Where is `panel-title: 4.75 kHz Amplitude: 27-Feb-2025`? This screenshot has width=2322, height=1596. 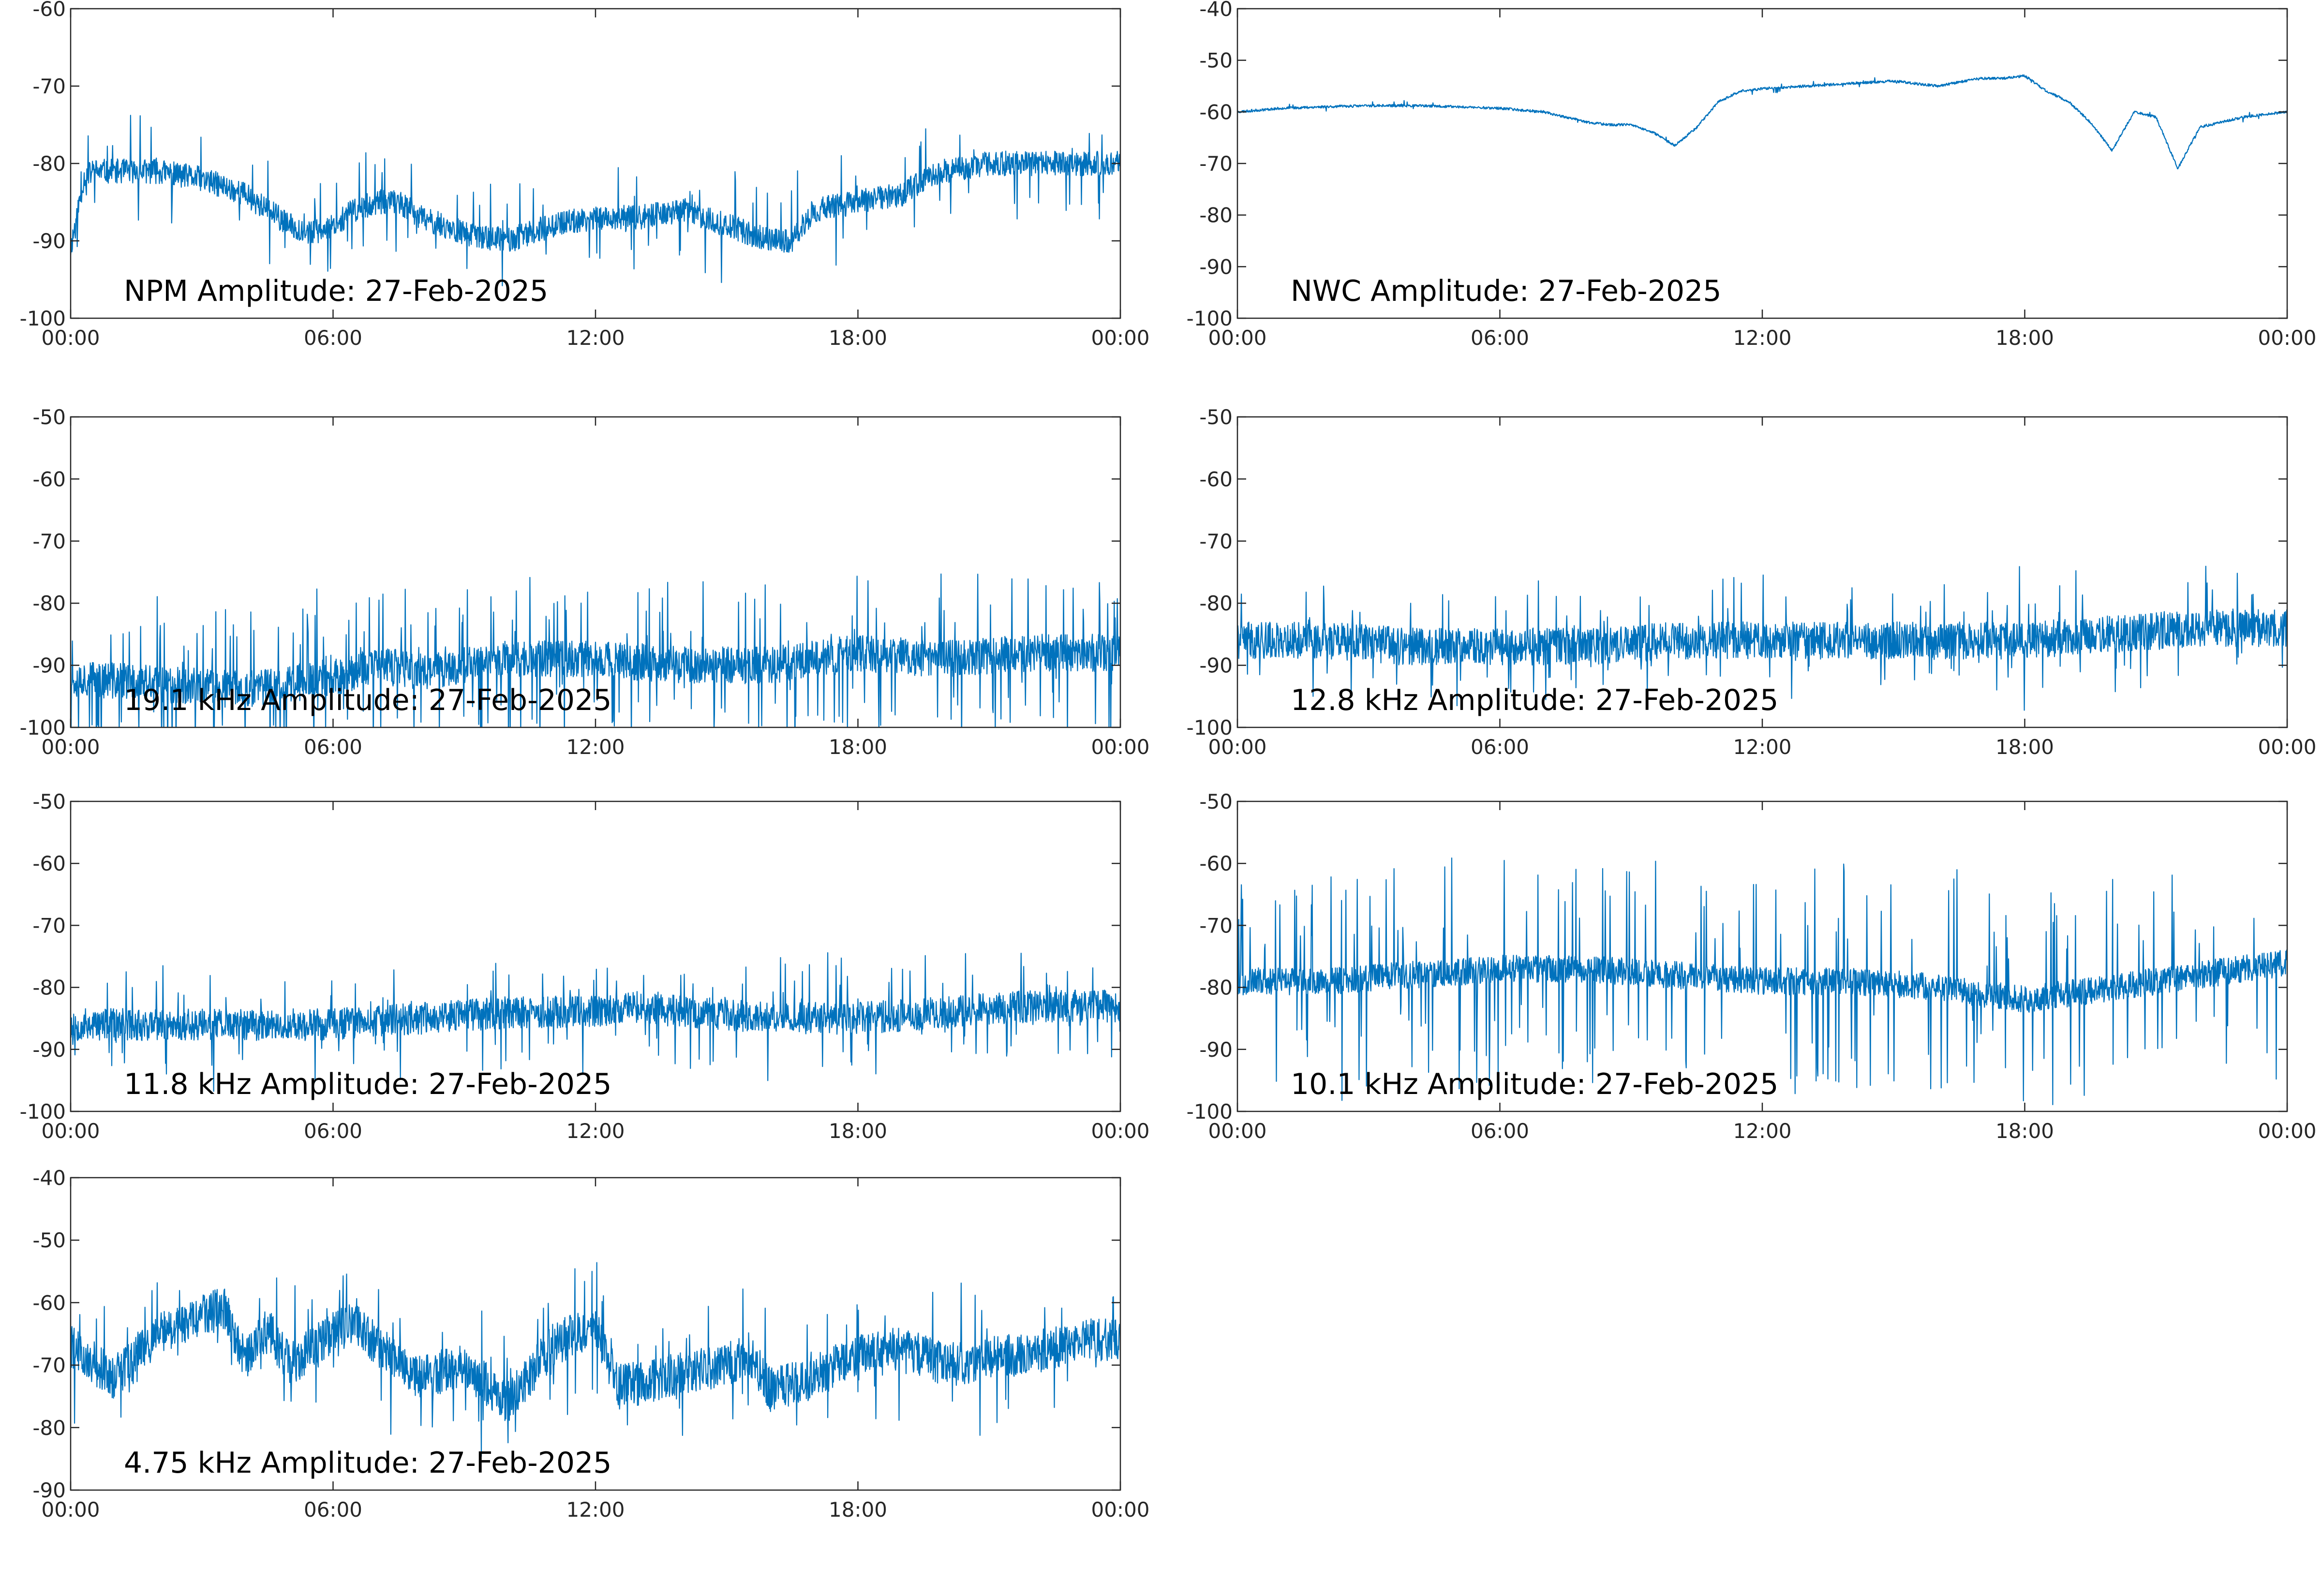
panel-title: 4.75 kHz Amplitude: 27-Feb-2025 is located at coordinates (367, 1463).